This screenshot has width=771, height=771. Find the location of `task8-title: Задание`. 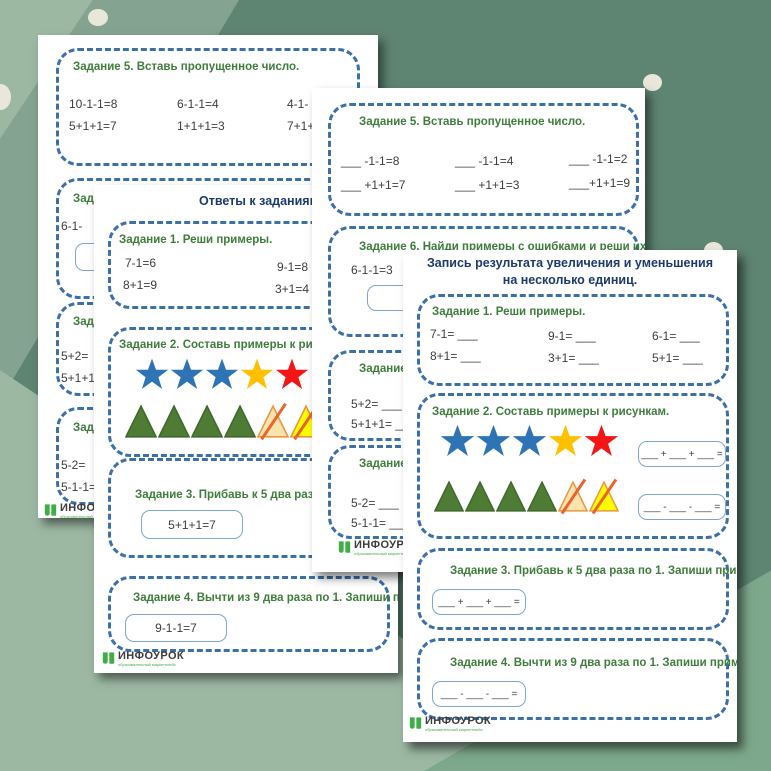

task8-title: Задание is located at coordinates (383, 464).